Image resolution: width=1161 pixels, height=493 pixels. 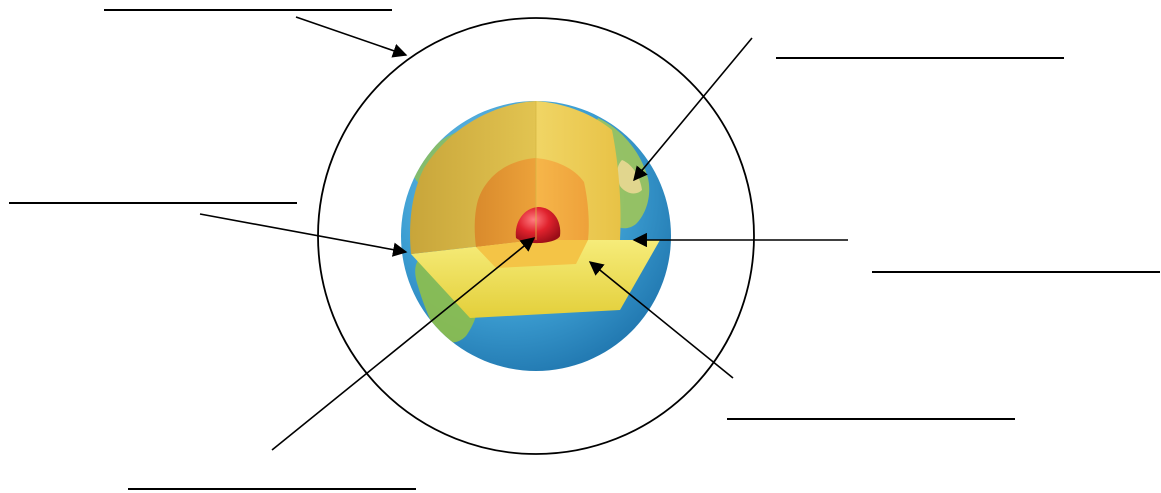 I want to click on desert-region, so click(x=629, y=177).